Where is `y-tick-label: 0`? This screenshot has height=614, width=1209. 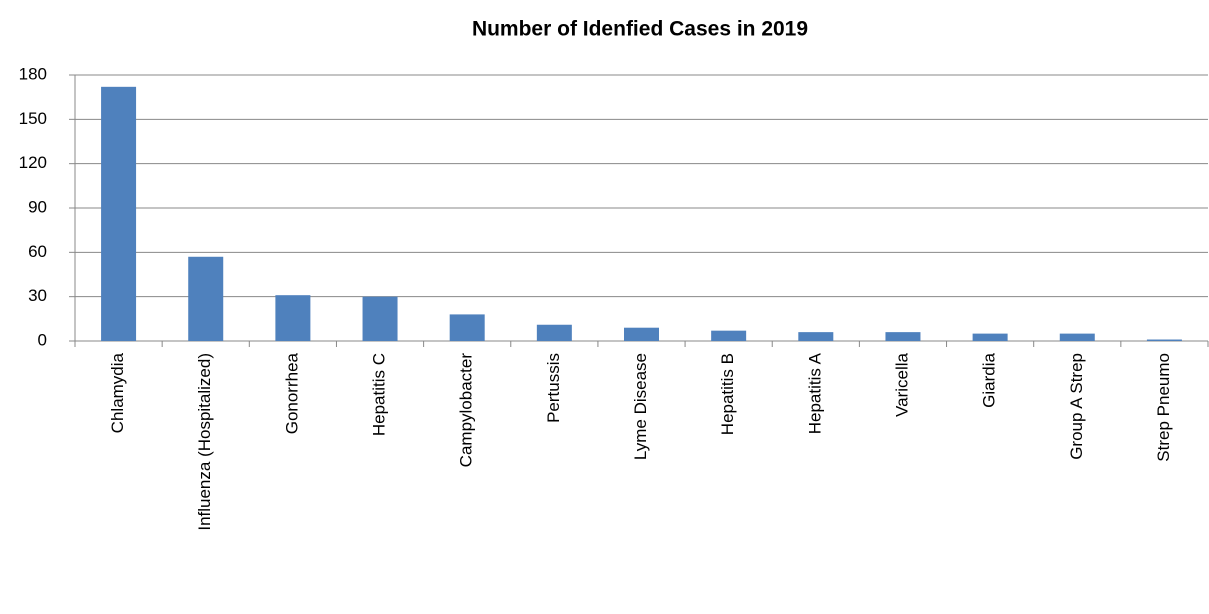
y-tick-label: 0 is located at coordinates (42, 339).